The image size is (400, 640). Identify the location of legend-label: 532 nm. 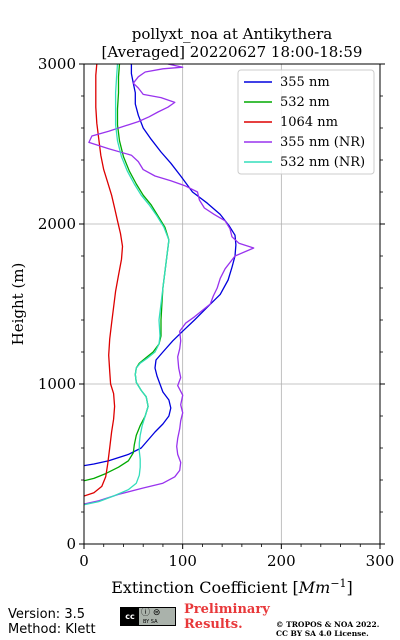
(305, 102).